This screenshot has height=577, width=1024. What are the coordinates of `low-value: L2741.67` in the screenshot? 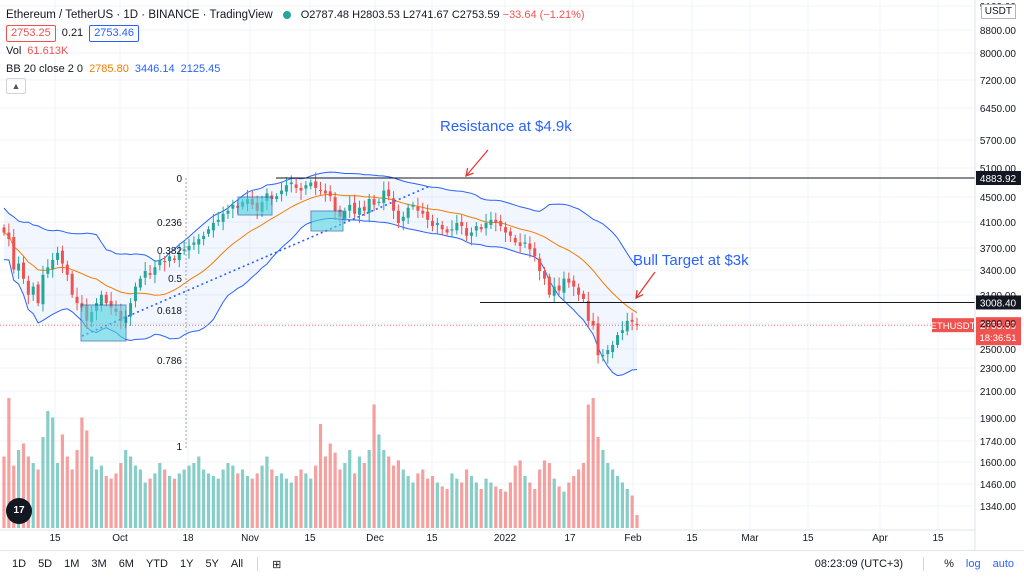 It's located at (425, 15).